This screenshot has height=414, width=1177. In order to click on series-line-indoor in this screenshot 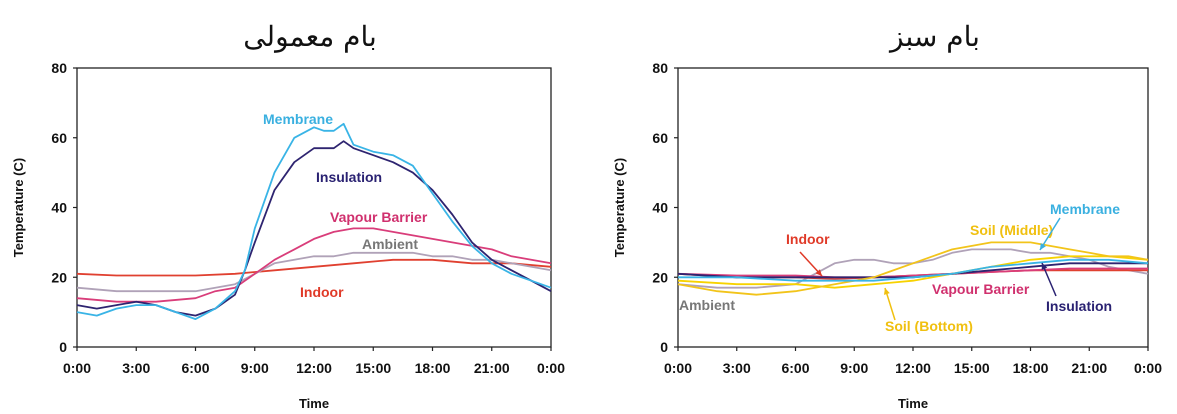, I will do `click(314, 267)`.